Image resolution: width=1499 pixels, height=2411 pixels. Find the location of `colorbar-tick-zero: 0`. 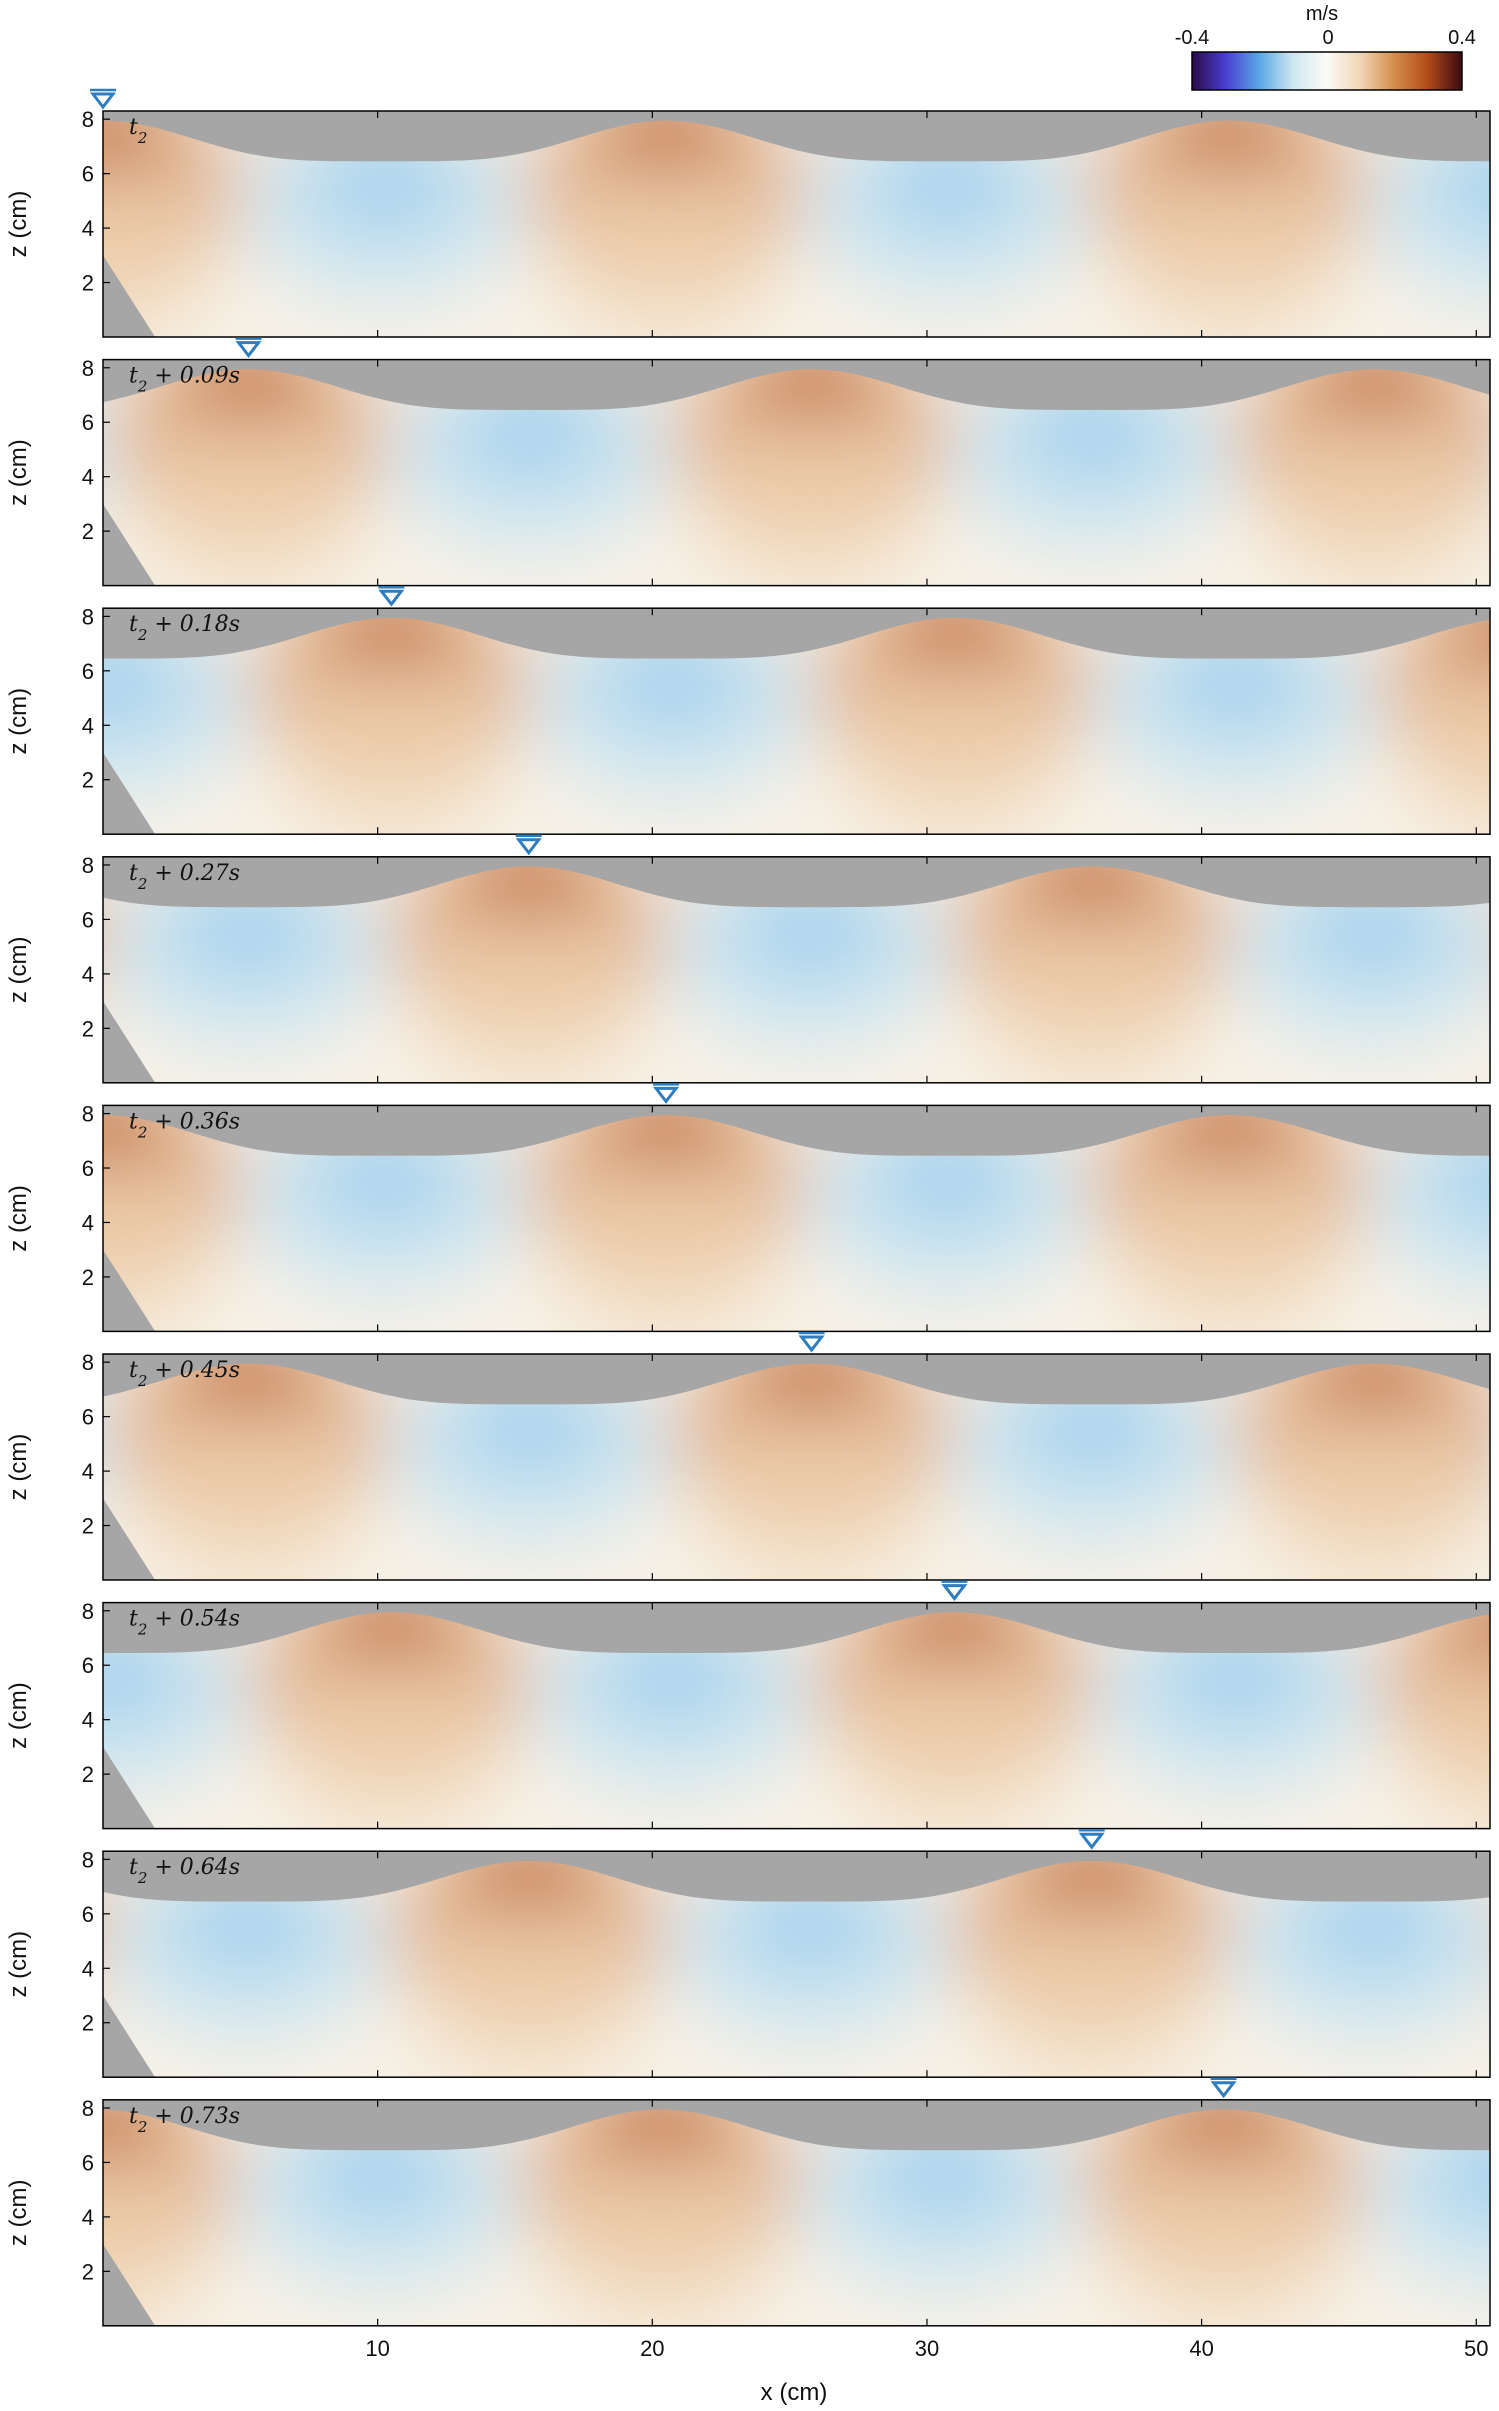

colorbar-tick-zero: 0 is located at coordinates (1327, 38).